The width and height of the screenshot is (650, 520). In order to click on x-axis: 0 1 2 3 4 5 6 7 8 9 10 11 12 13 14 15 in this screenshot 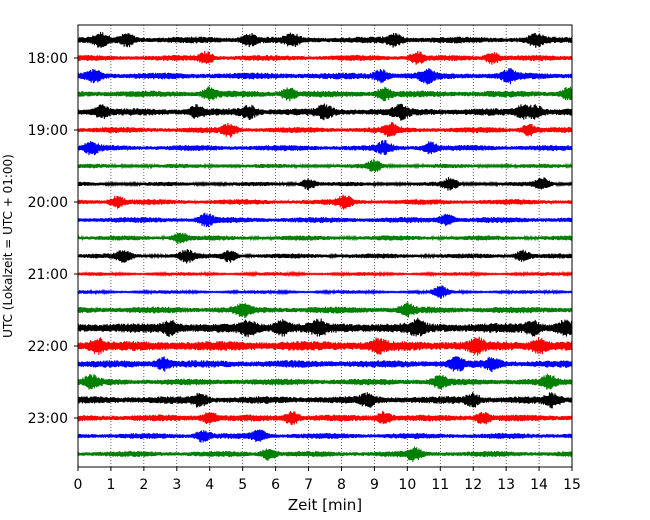, I will do `click(327, 480)`.